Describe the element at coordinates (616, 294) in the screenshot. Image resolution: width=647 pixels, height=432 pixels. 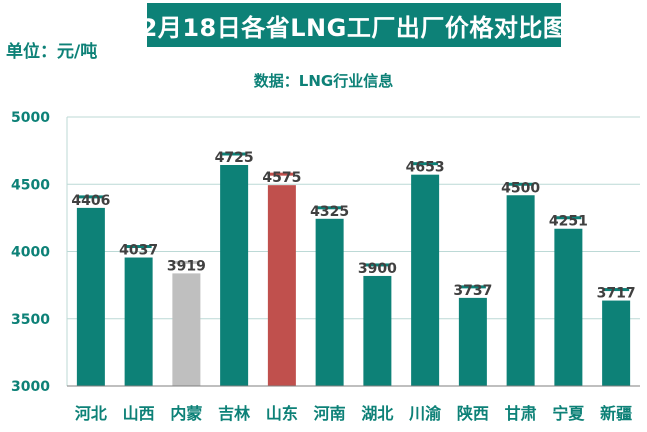
I see `data-label-新疆: 3717` at that location.